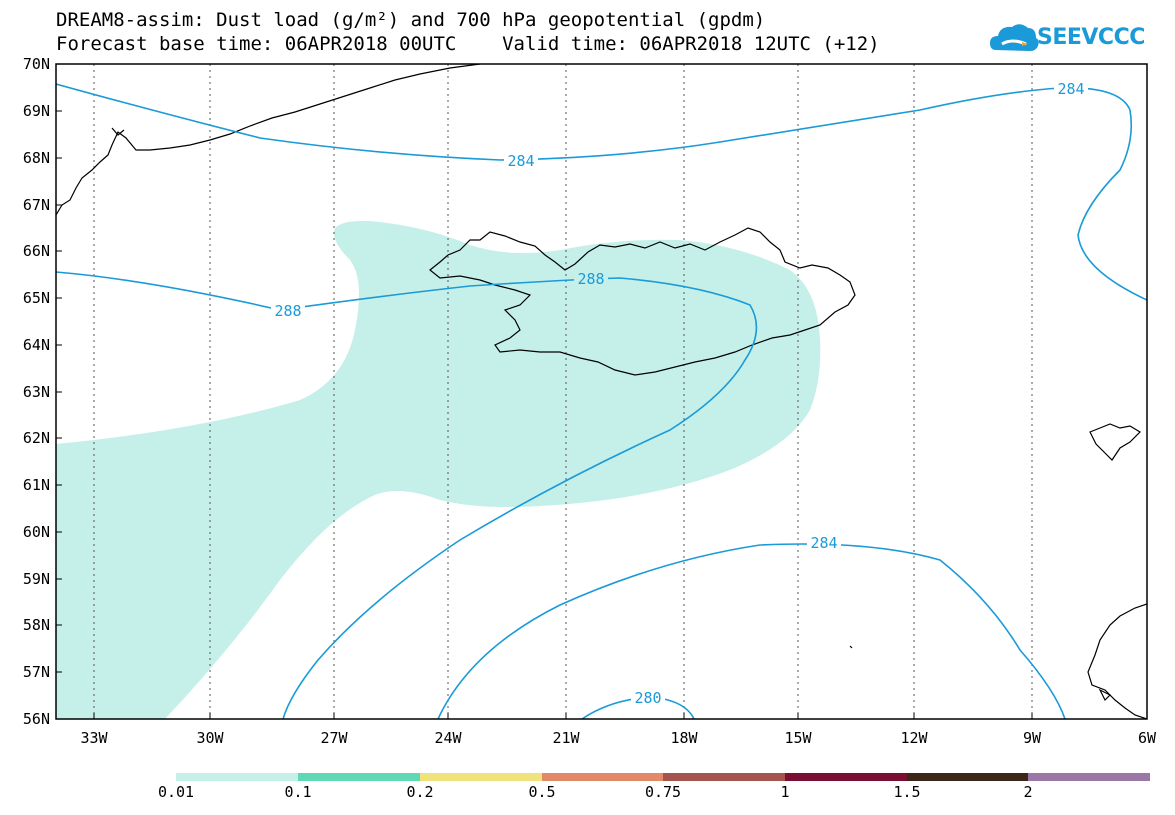 This screenshot has width=1175, height=815. Describe the element at coordinates (798, 738) in the screenshot. I see `lon-label: 15W` at that location.